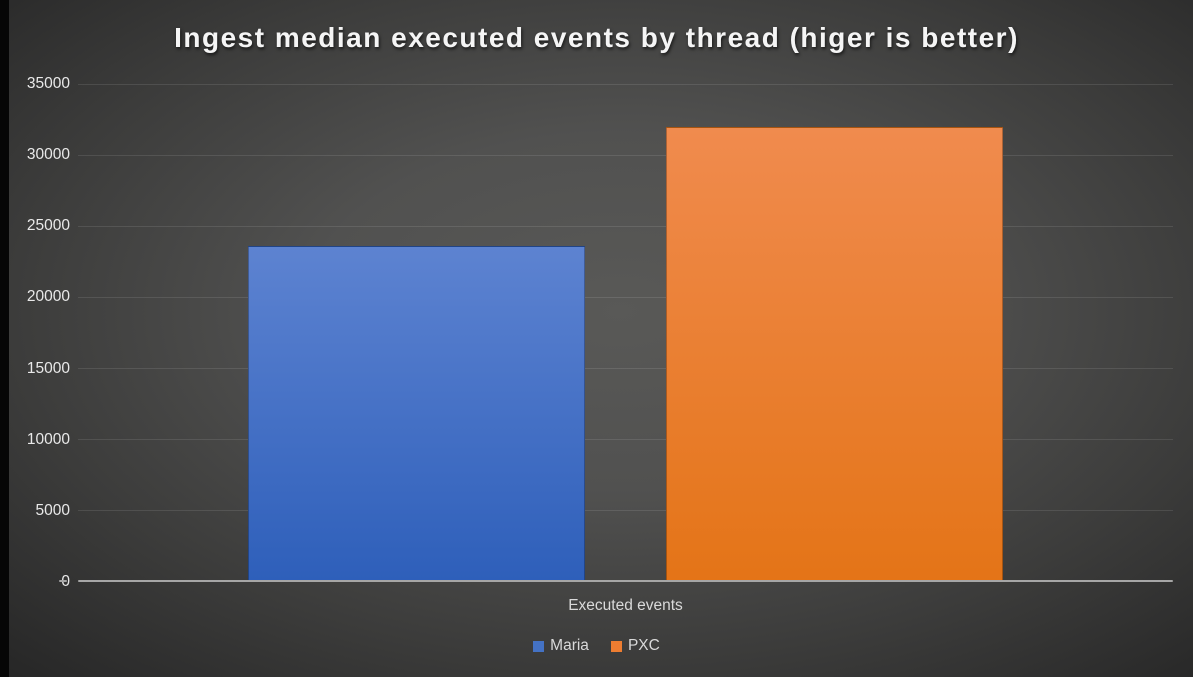 This screenshot has height=677, width=1193. I want to click on legend: Maria PXC, so click(596, 646).